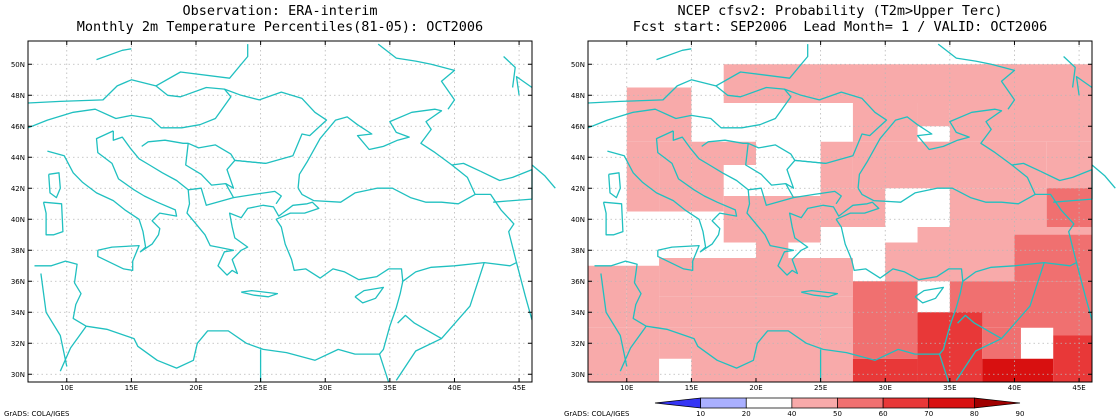 This screenshot has width=1120, height=420. What do you see at coordinates (949, 388) in the screenshot?
I see `lon-tick-label: 35E` at bounding box center [949, 388].